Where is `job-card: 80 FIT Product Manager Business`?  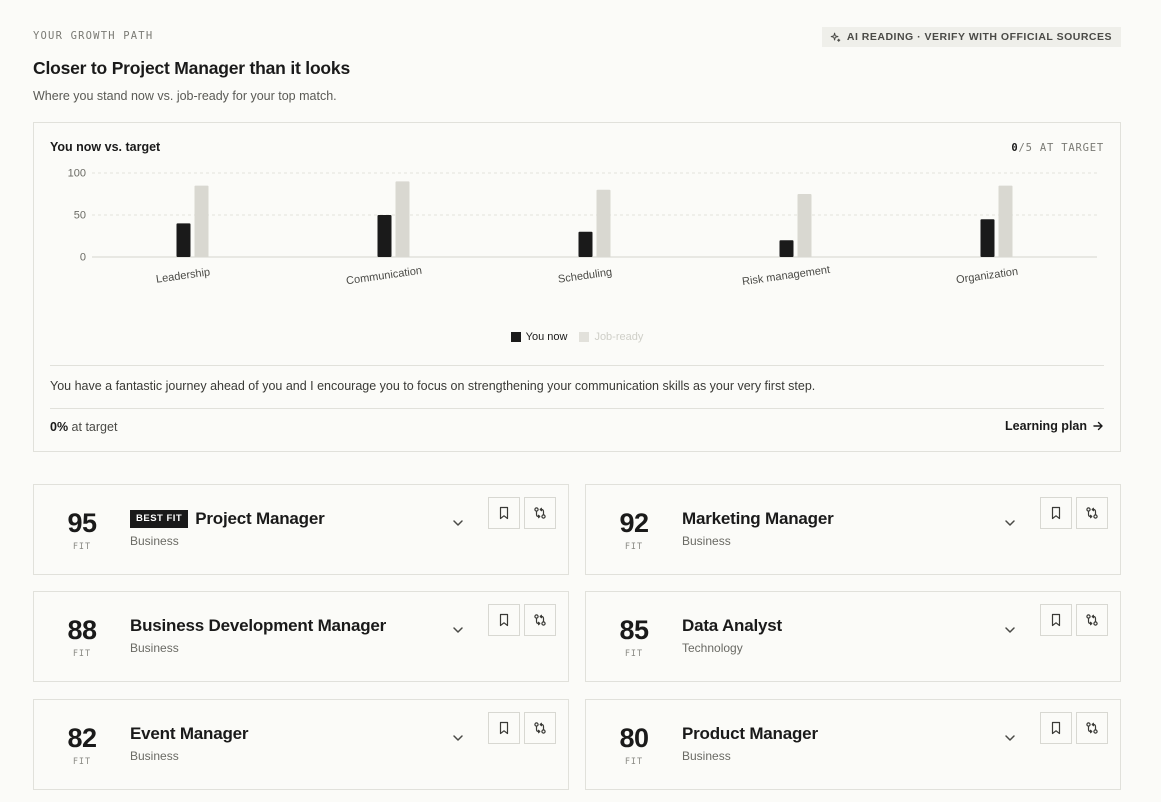
job-card: 80 FIT Product Manager Business is located at coordinates (853, 744).